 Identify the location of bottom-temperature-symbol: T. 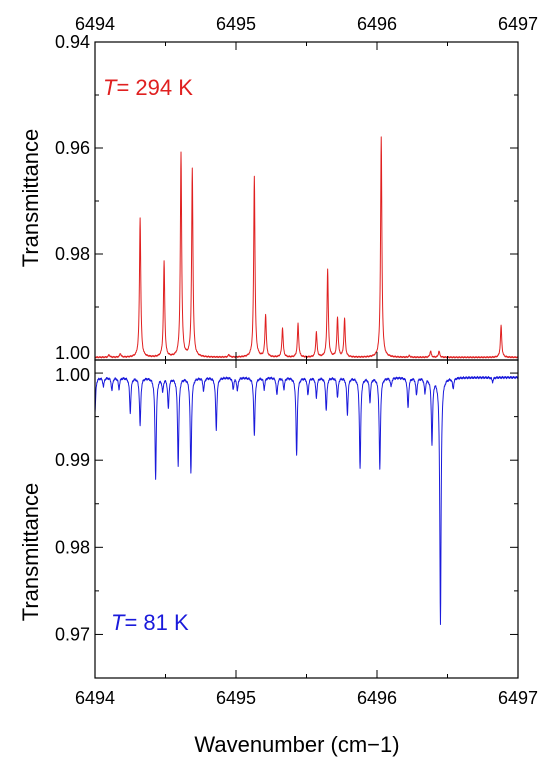
(118, 622).